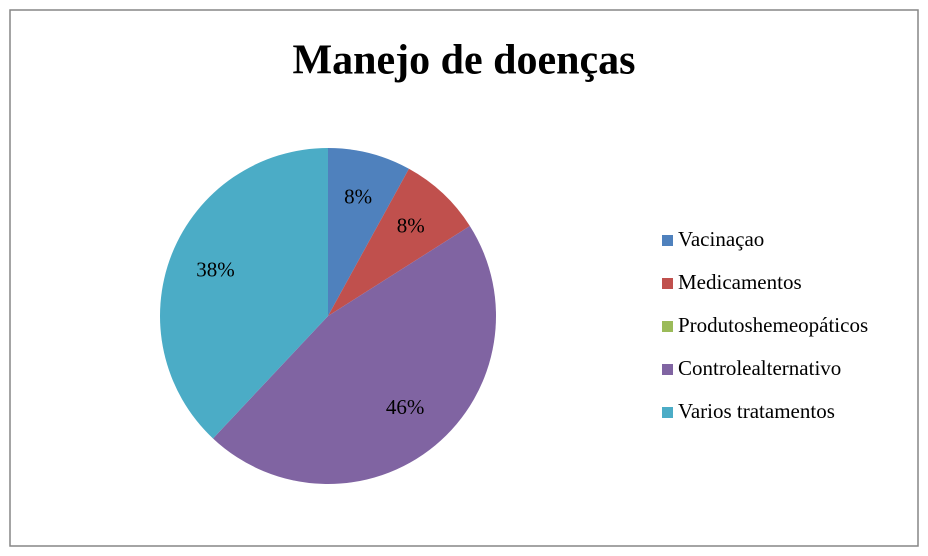  I want to click on legend-label: Controlealternativo, so click(759, 368).